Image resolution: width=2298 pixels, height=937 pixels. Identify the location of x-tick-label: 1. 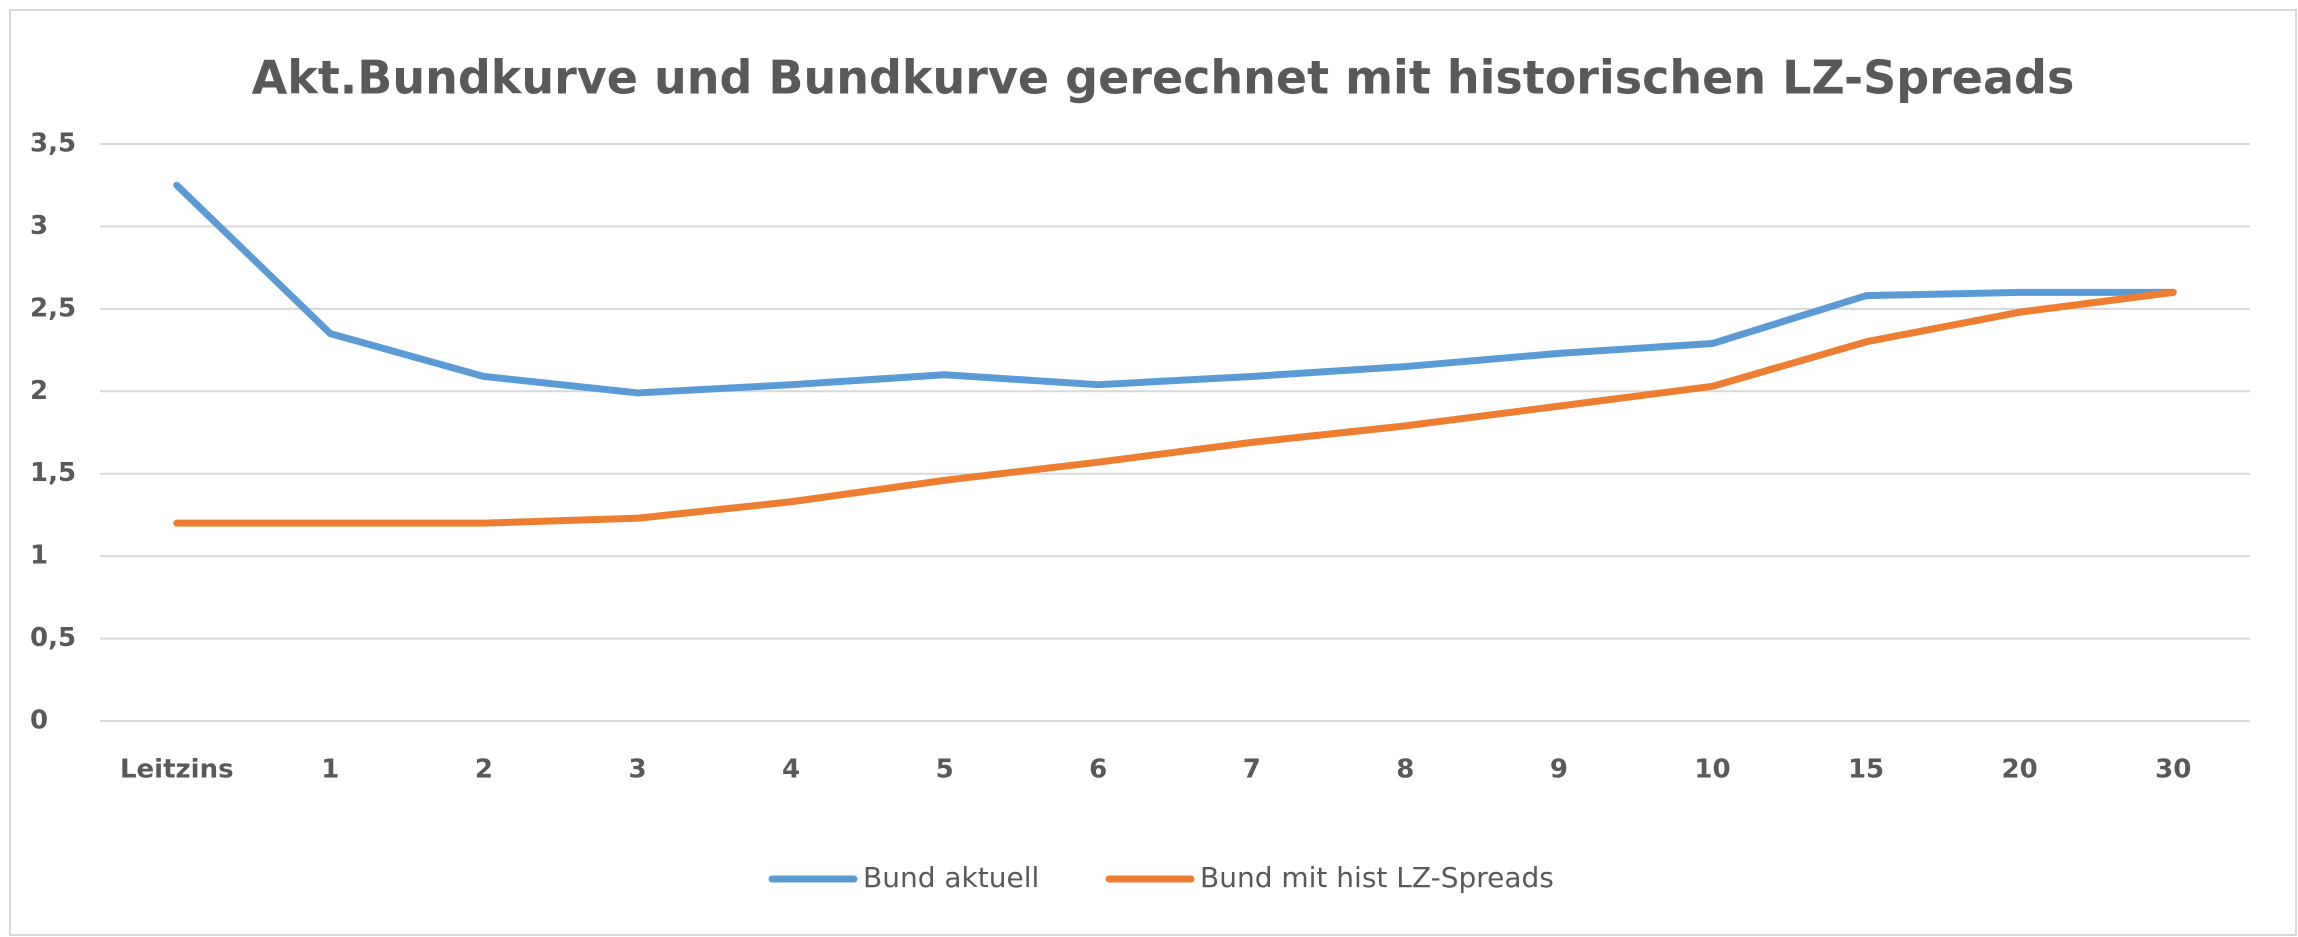
(330, 770).